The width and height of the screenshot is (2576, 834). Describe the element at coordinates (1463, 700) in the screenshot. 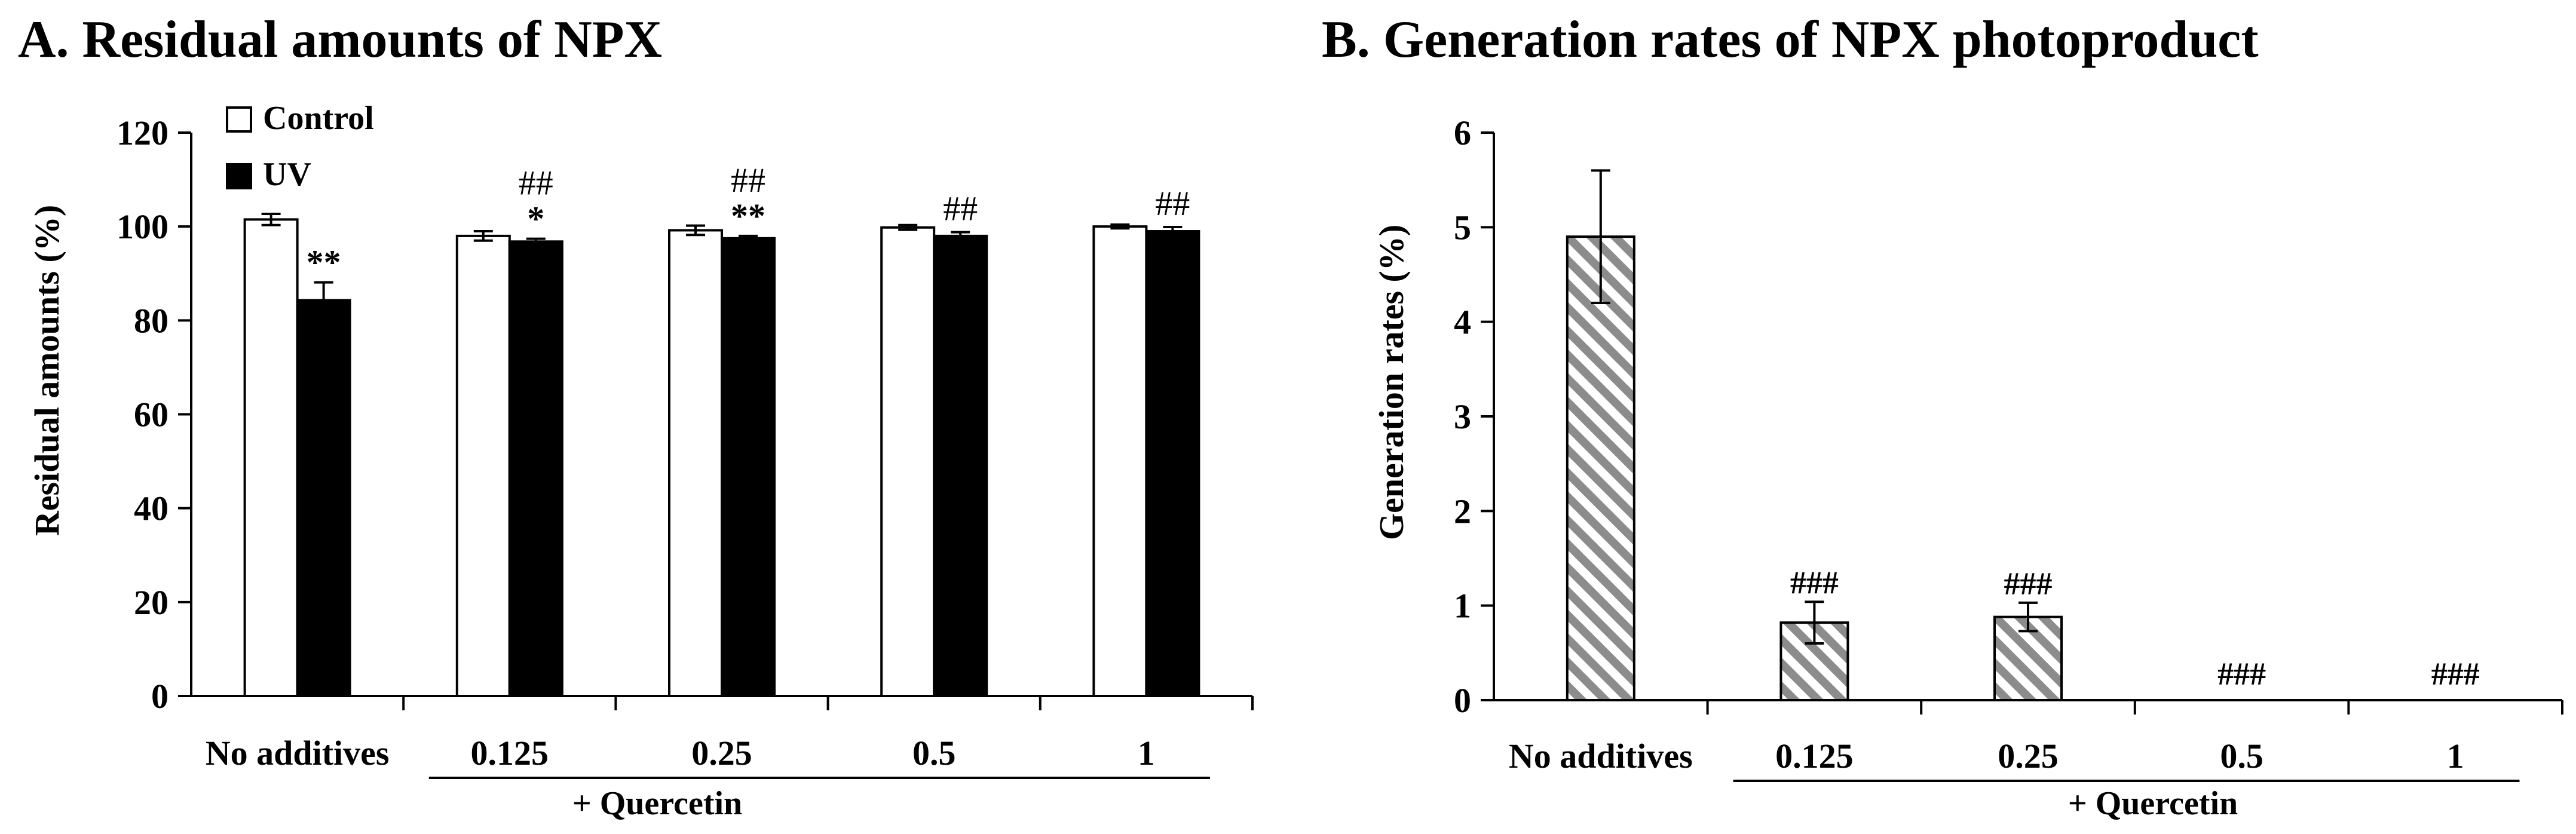

I see `panel-b-y-tick-label: 0` at that location.